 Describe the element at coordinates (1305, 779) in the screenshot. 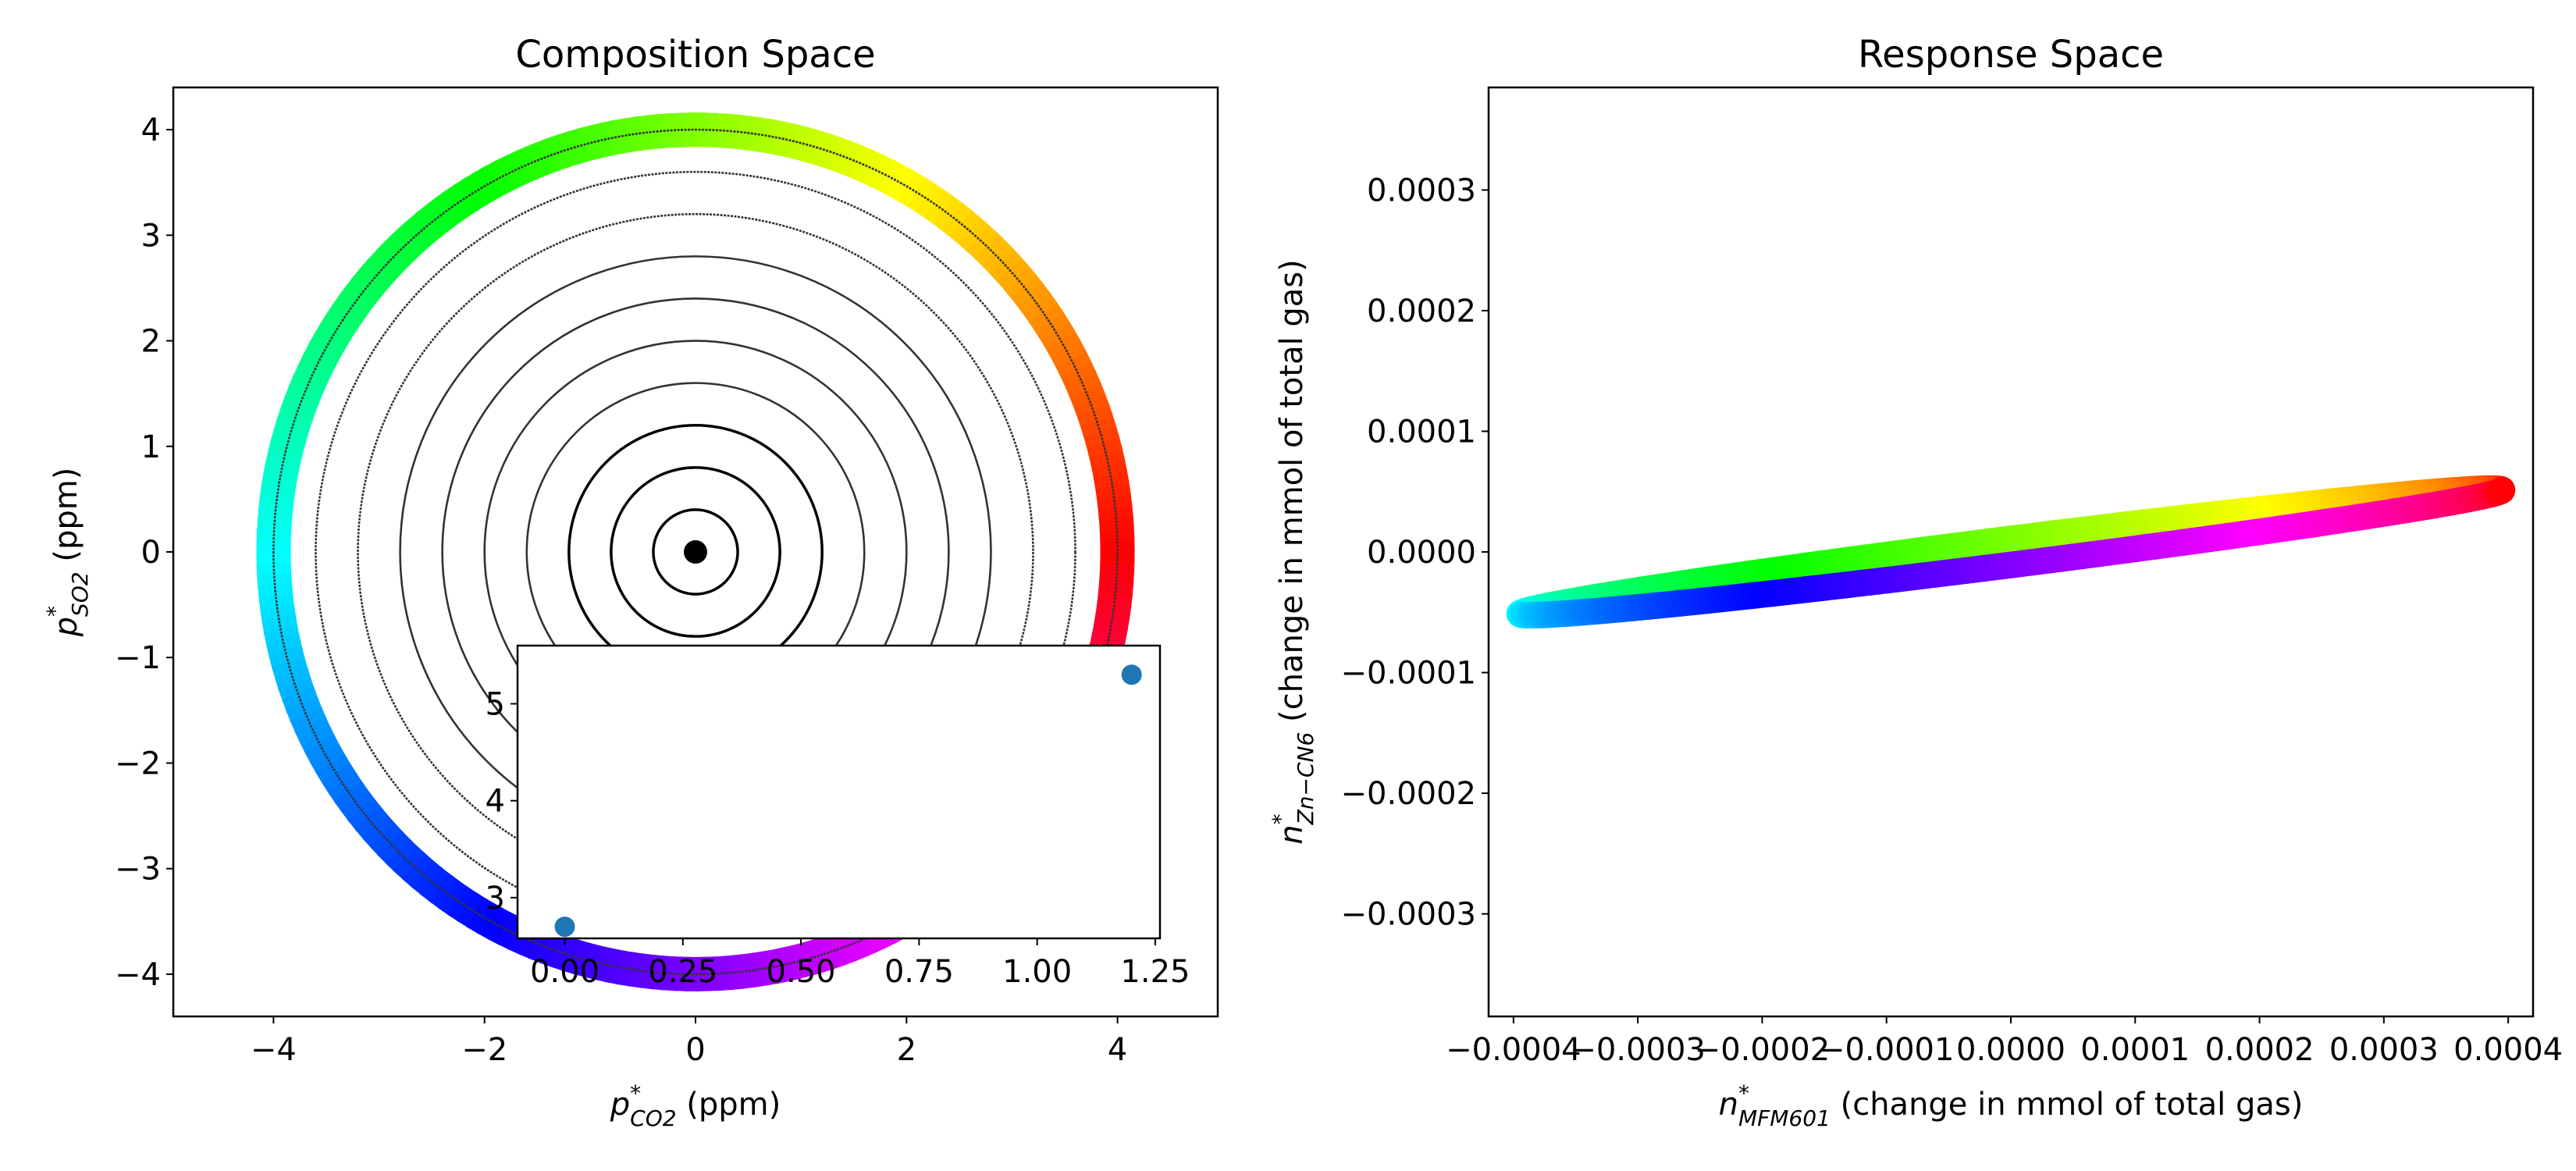

I see `response-y-sub: Zn−CN6` at that location.